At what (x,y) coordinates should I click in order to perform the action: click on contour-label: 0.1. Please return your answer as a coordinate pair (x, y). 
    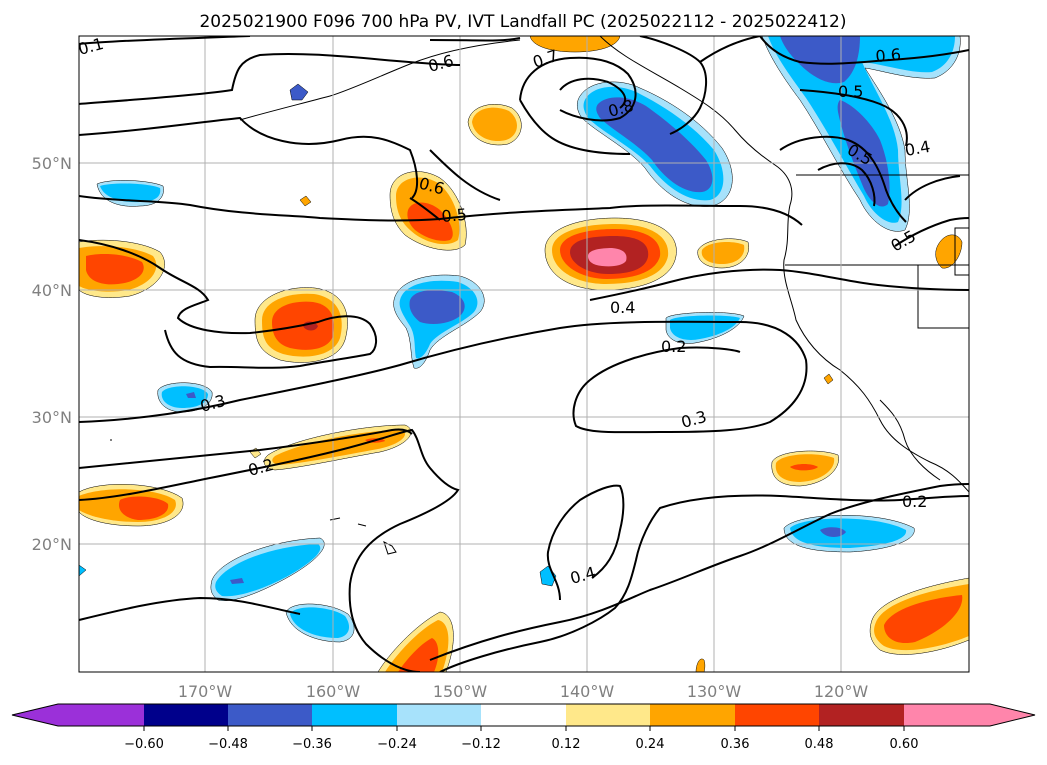
    Looking at the image, I should click on (91, 46).